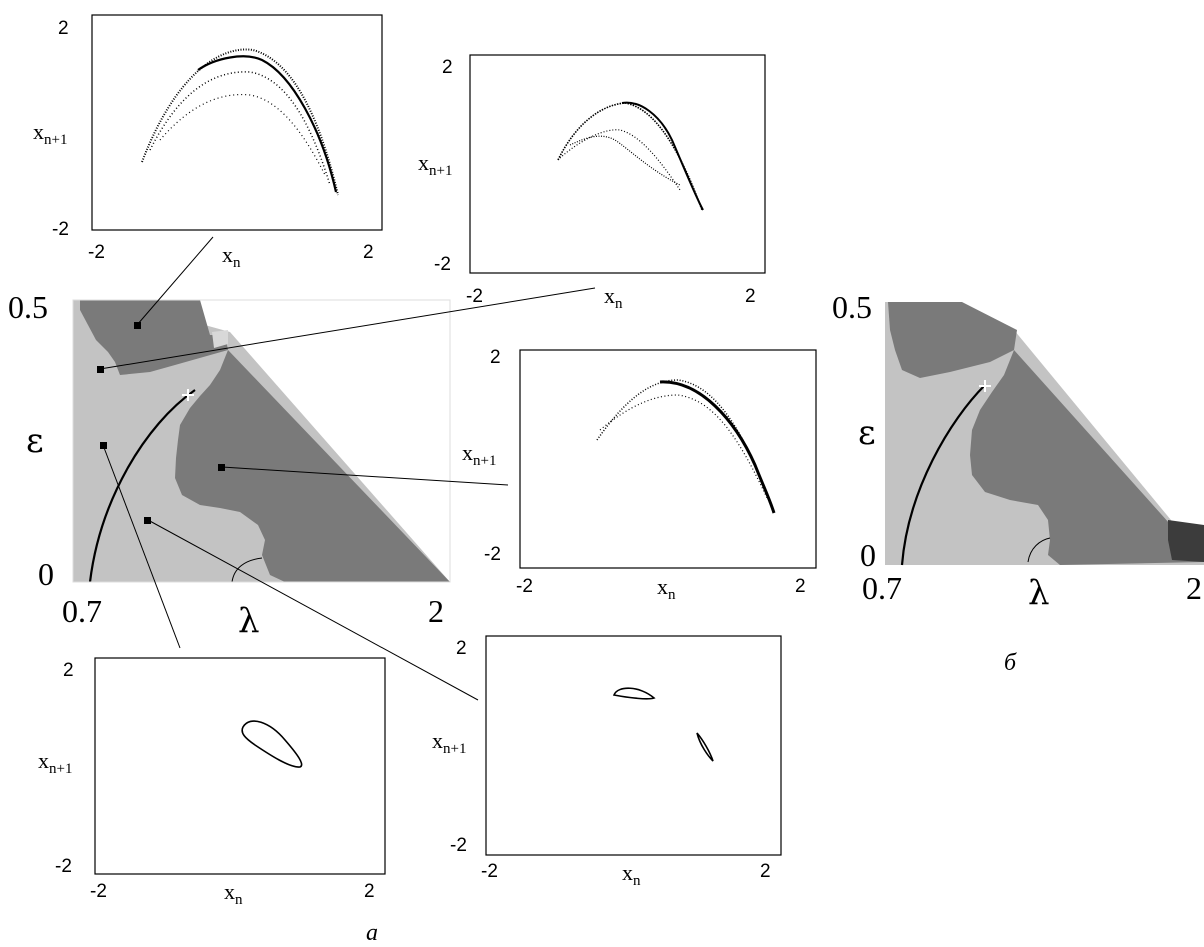 Image resolution: width=1204 pixels, height=947 pixels. I want to click on right-map-chaos-region-main, so click(1087, 457).